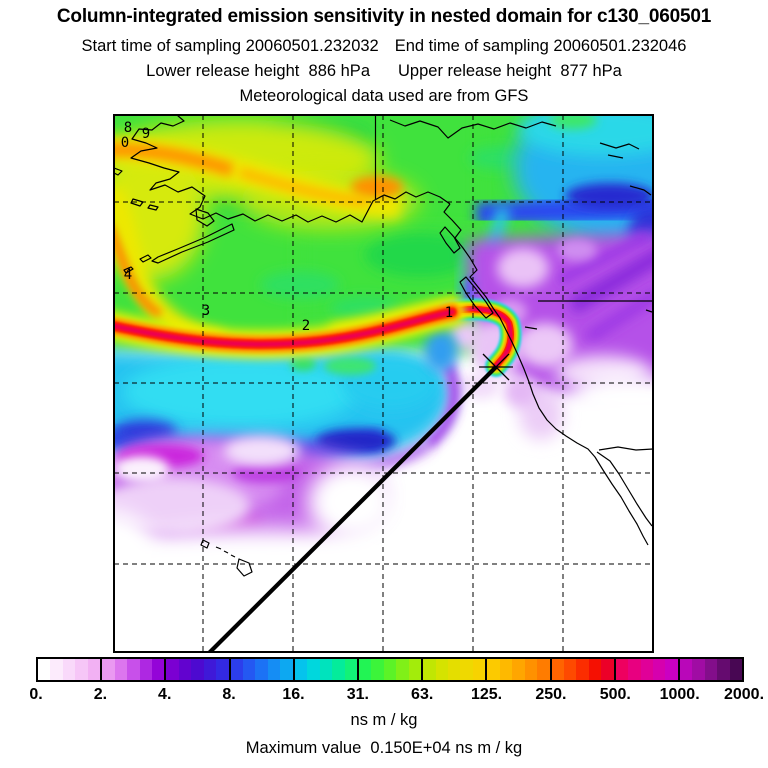 The width and height of the screenshot is (768, 768). What do you see at coordinates (476, 297) in the screenshot?
I see `vancouver-island` at bounding box center [476, 297].